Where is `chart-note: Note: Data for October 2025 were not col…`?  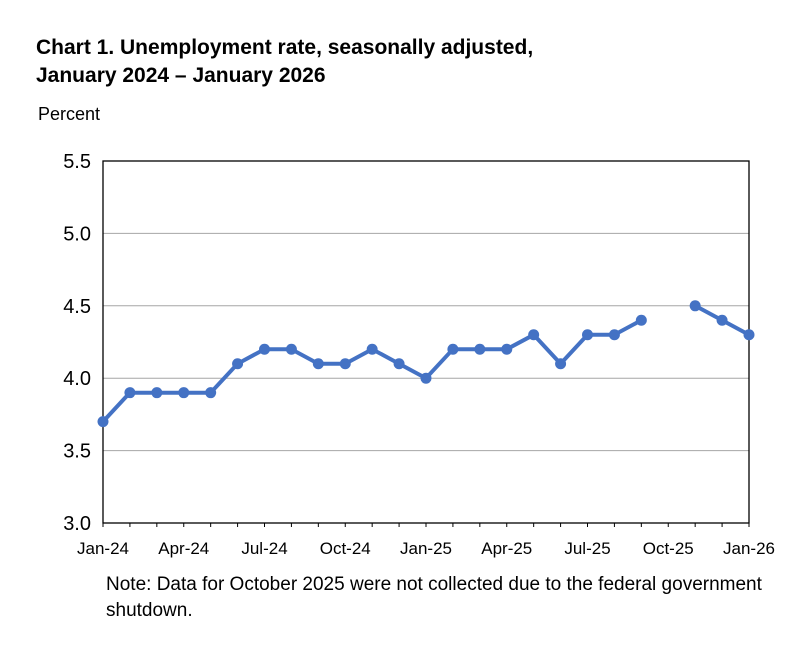 chart-note: Note: Data for October 2025 were not col… is located at coordinates (434, 597).